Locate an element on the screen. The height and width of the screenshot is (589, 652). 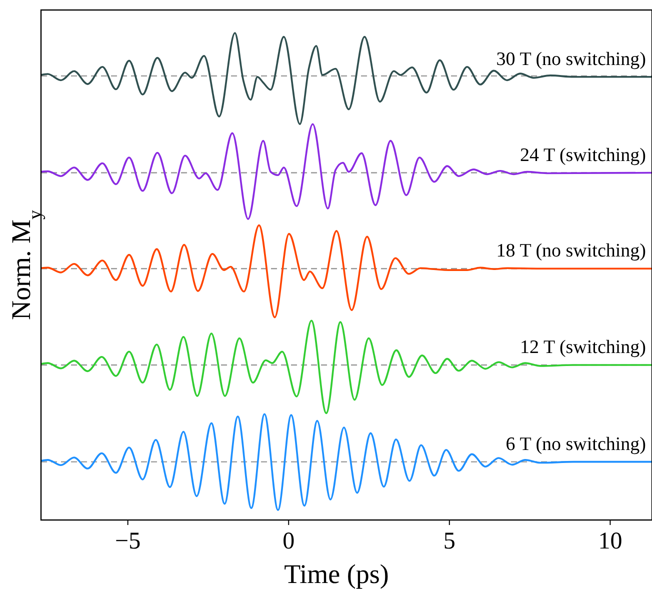
series-label: 12 T (switching) is located at coordinates (583, 347).